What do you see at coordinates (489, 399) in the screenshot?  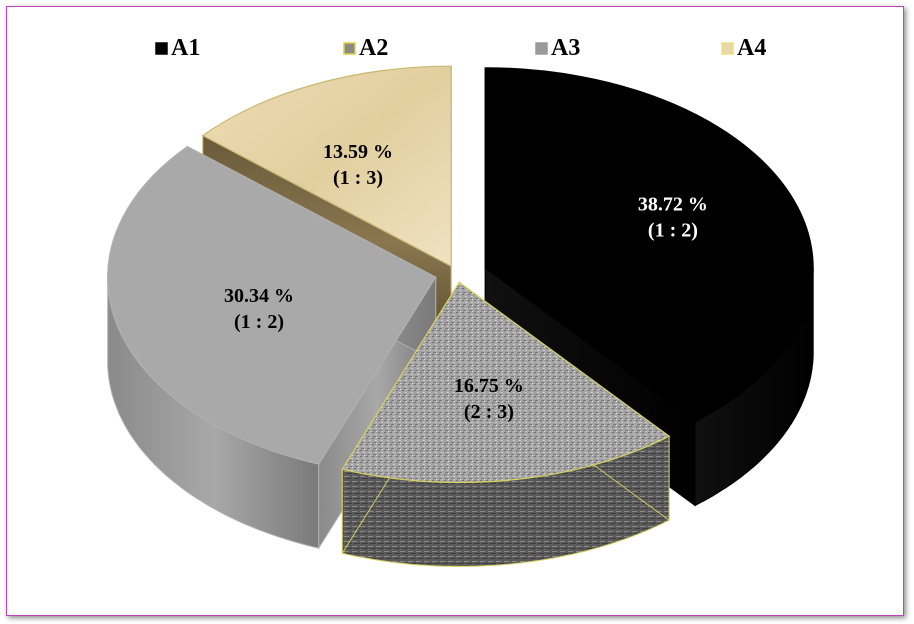 I see `data-label-a2: 16.75 % (2 : 3)` at bounding box center [489, 399].